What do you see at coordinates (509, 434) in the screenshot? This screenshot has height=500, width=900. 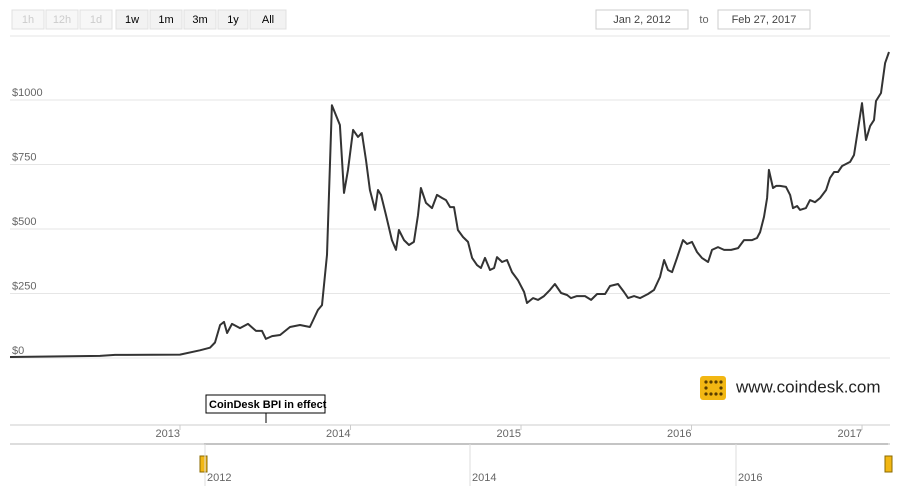 I see `x-tick-label: 2015` at bounding box center [509, 434].